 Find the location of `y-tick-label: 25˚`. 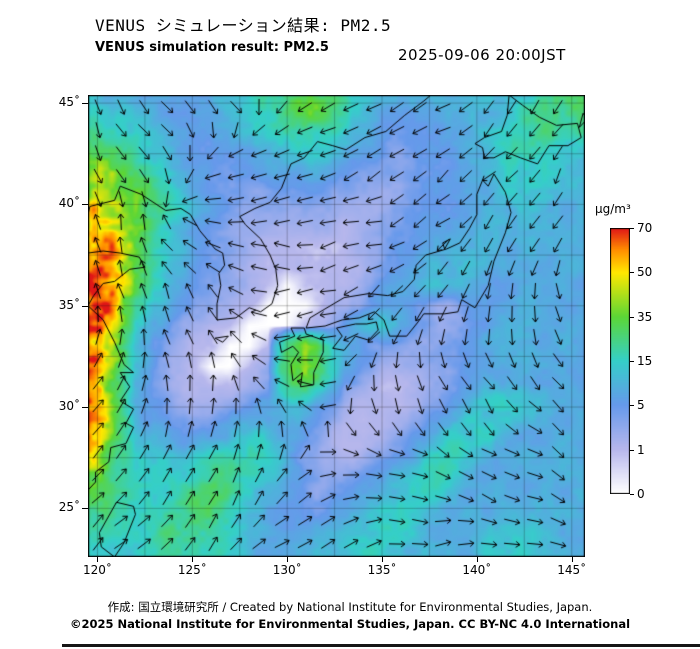

y-tick-label: 25˚ is located at coordinates (69, 507).